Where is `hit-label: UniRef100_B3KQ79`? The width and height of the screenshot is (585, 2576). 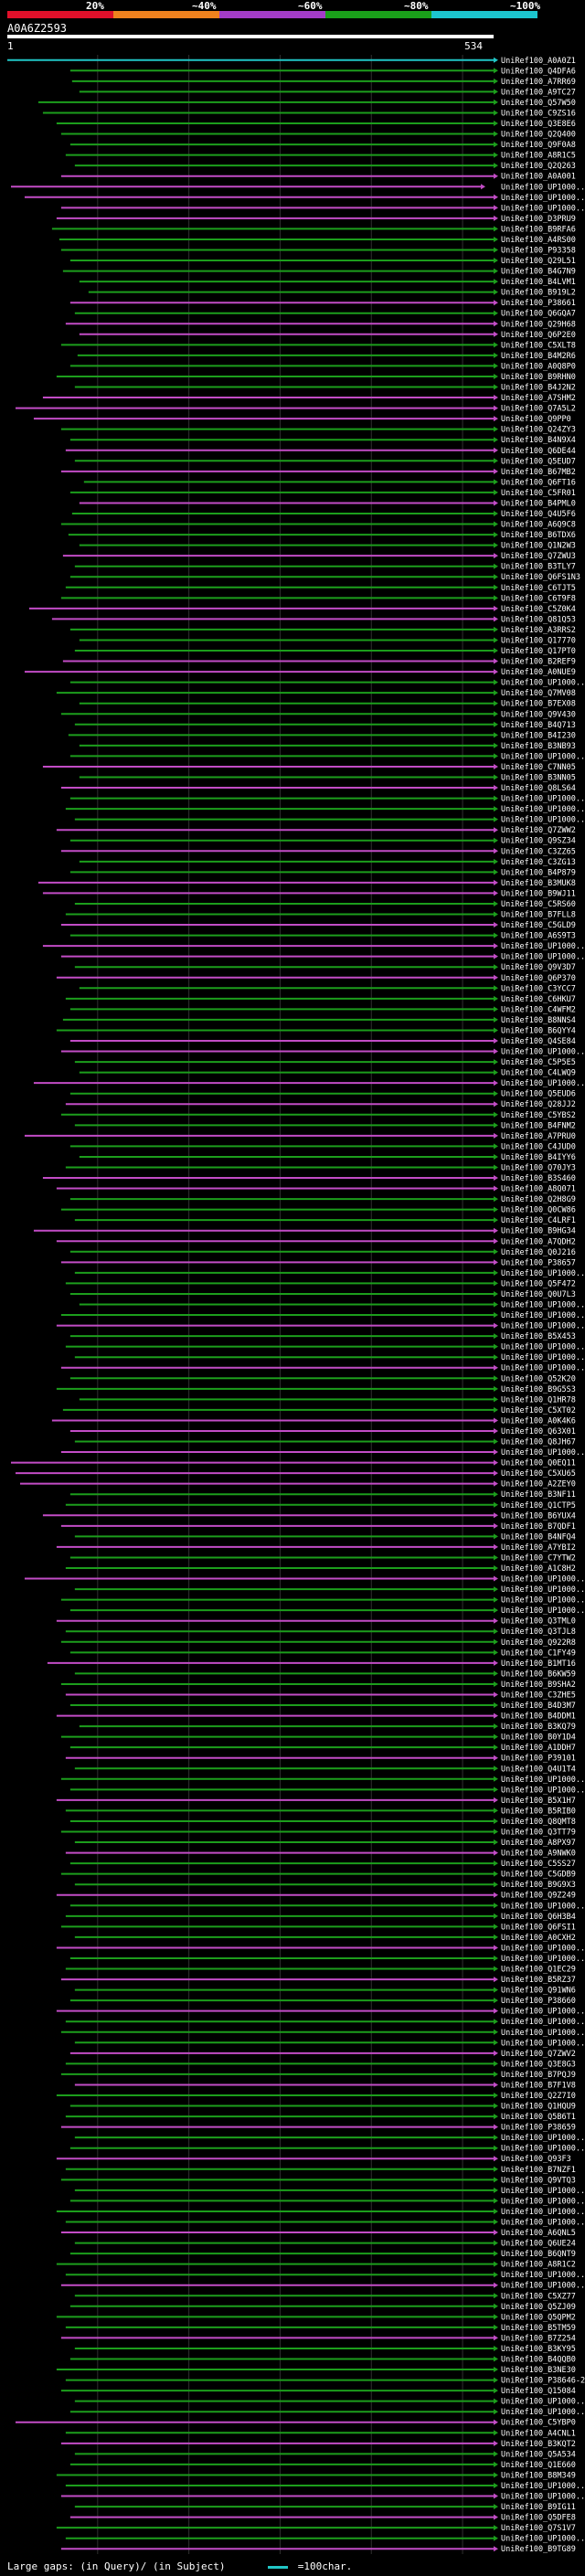
hit-label: UniRef100_B3KQ79 is located at coordinates (539, 1727).